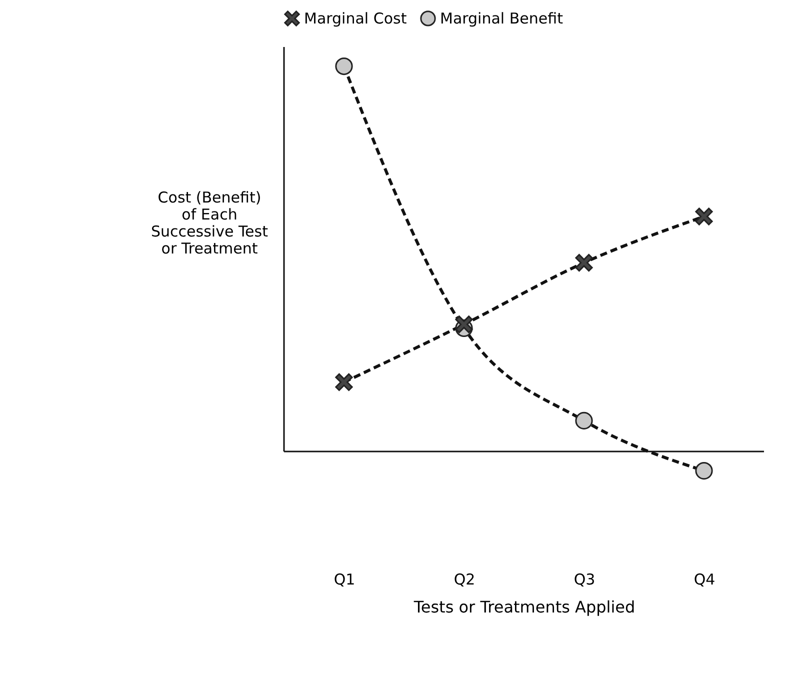 The height and width of the screenshot is (689, 796). Describe the element at coordinates (585, 579) in the screenshot. I see `x-tick-label: Q3` at that location.